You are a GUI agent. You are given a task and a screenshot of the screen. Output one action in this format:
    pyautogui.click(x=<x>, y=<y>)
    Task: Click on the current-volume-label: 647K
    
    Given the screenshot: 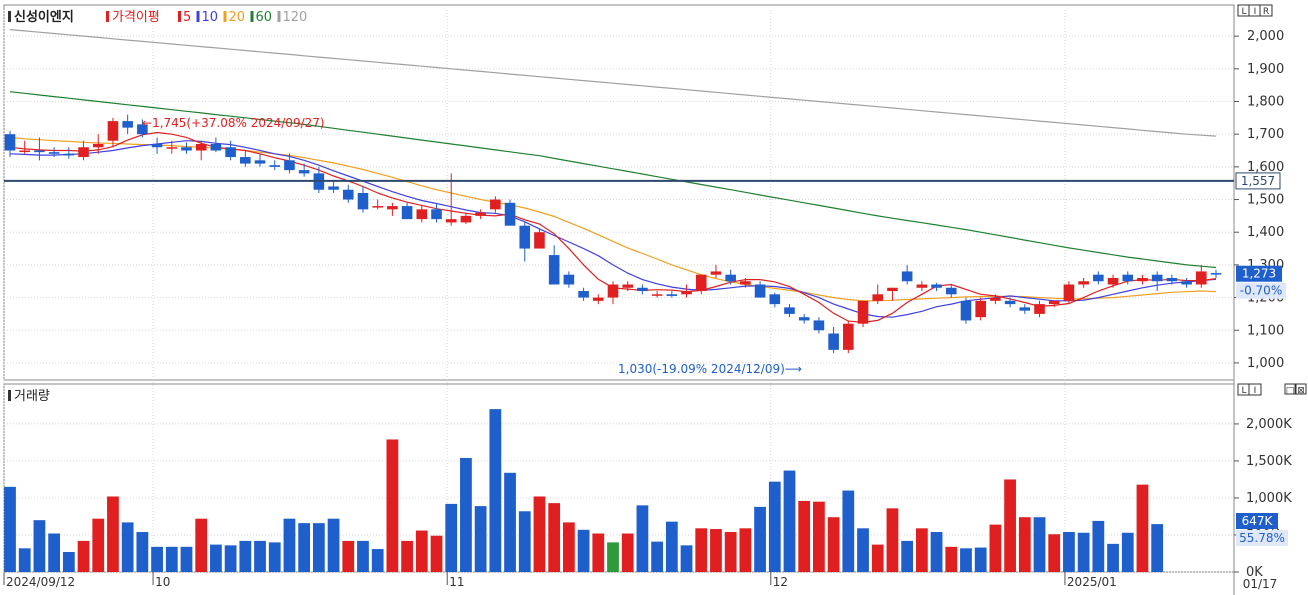 What is the action you would take?
    pyautogui.click(x=1258, y=521)
    